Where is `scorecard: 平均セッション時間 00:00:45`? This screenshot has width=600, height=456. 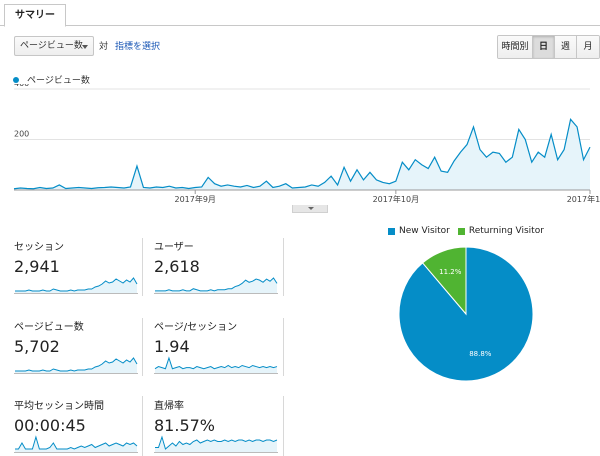
scorecard: 平均セッション時間 00:00:45 is located at coordinates (79, 426).